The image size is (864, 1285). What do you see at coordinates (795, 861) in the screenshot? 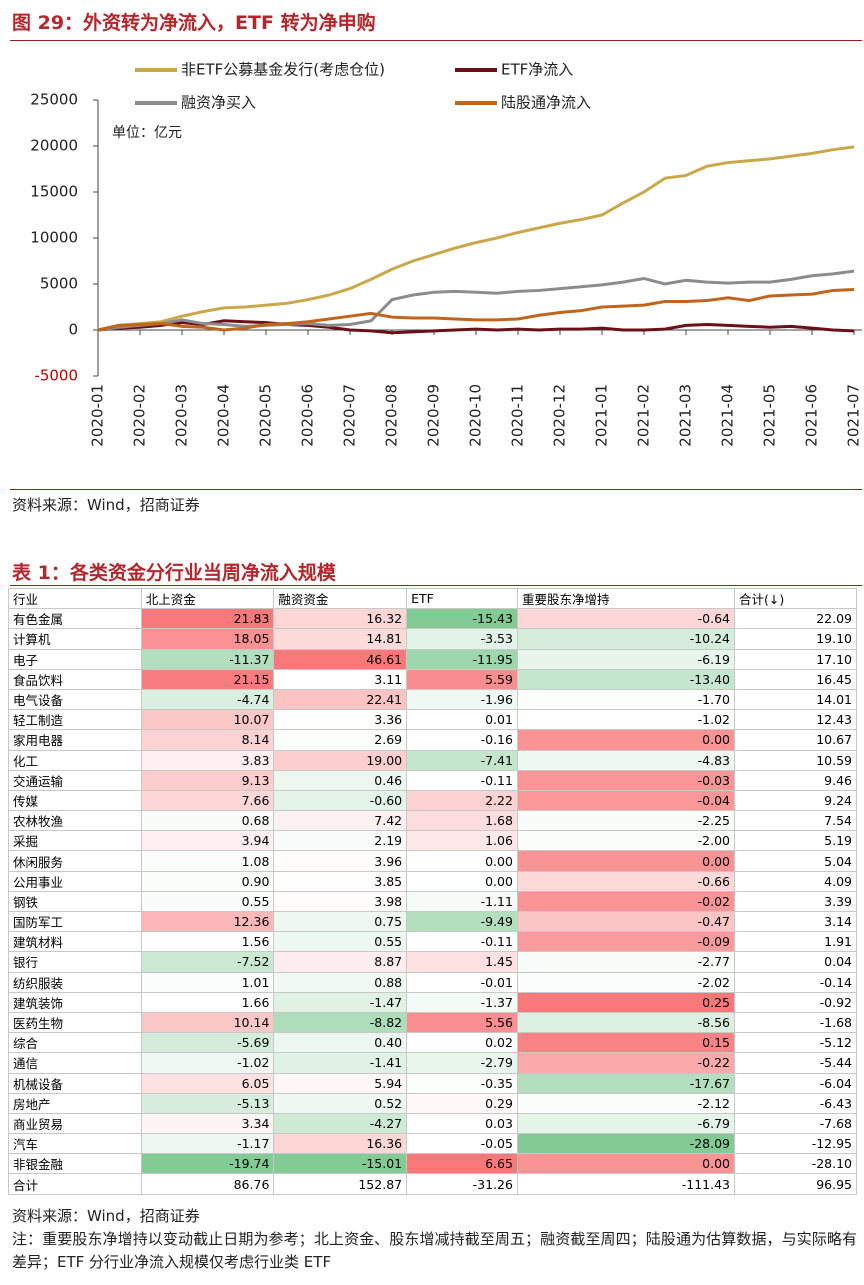
I see `cell: 5.04` at bounding box center [795, 861].